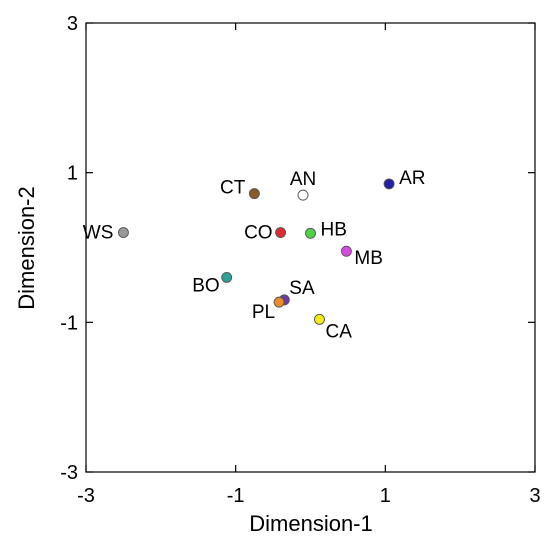  I want to click on y-tick-label: -3, so click(69, 473).